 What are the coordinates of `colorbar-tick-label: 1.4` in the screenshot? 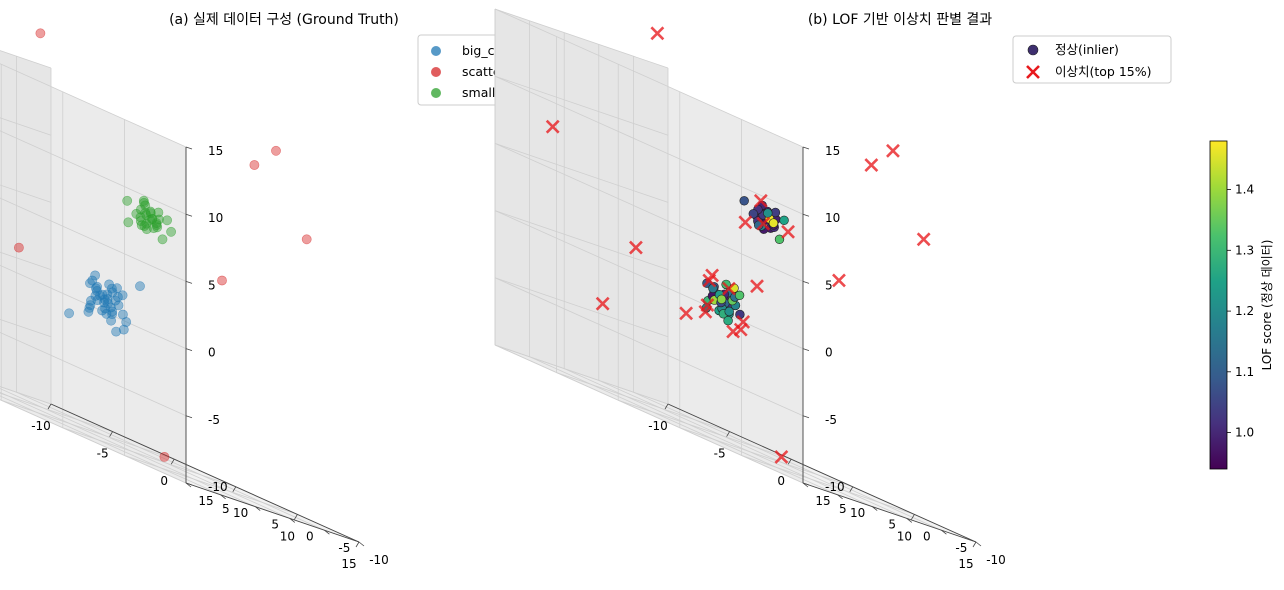 It's located at (1244, 190).